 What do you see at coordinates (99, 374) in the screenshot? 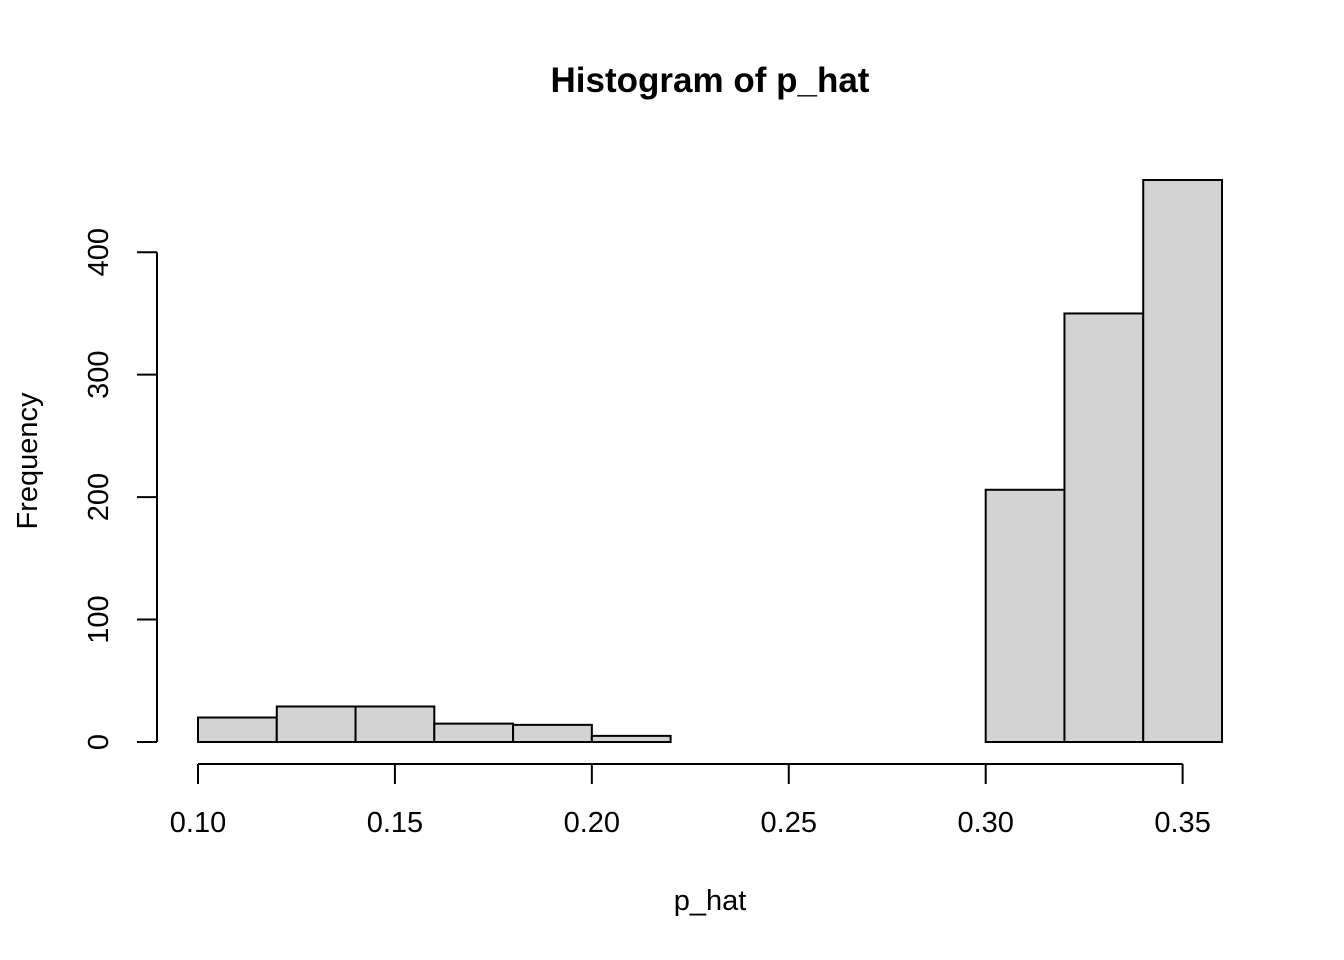
I see `y-tick-label-4: 300` at bounding box center [99, 374].